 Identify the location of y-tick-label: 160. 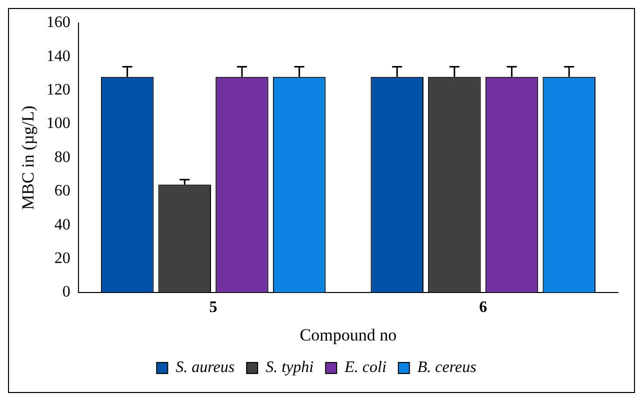
(58, 23).